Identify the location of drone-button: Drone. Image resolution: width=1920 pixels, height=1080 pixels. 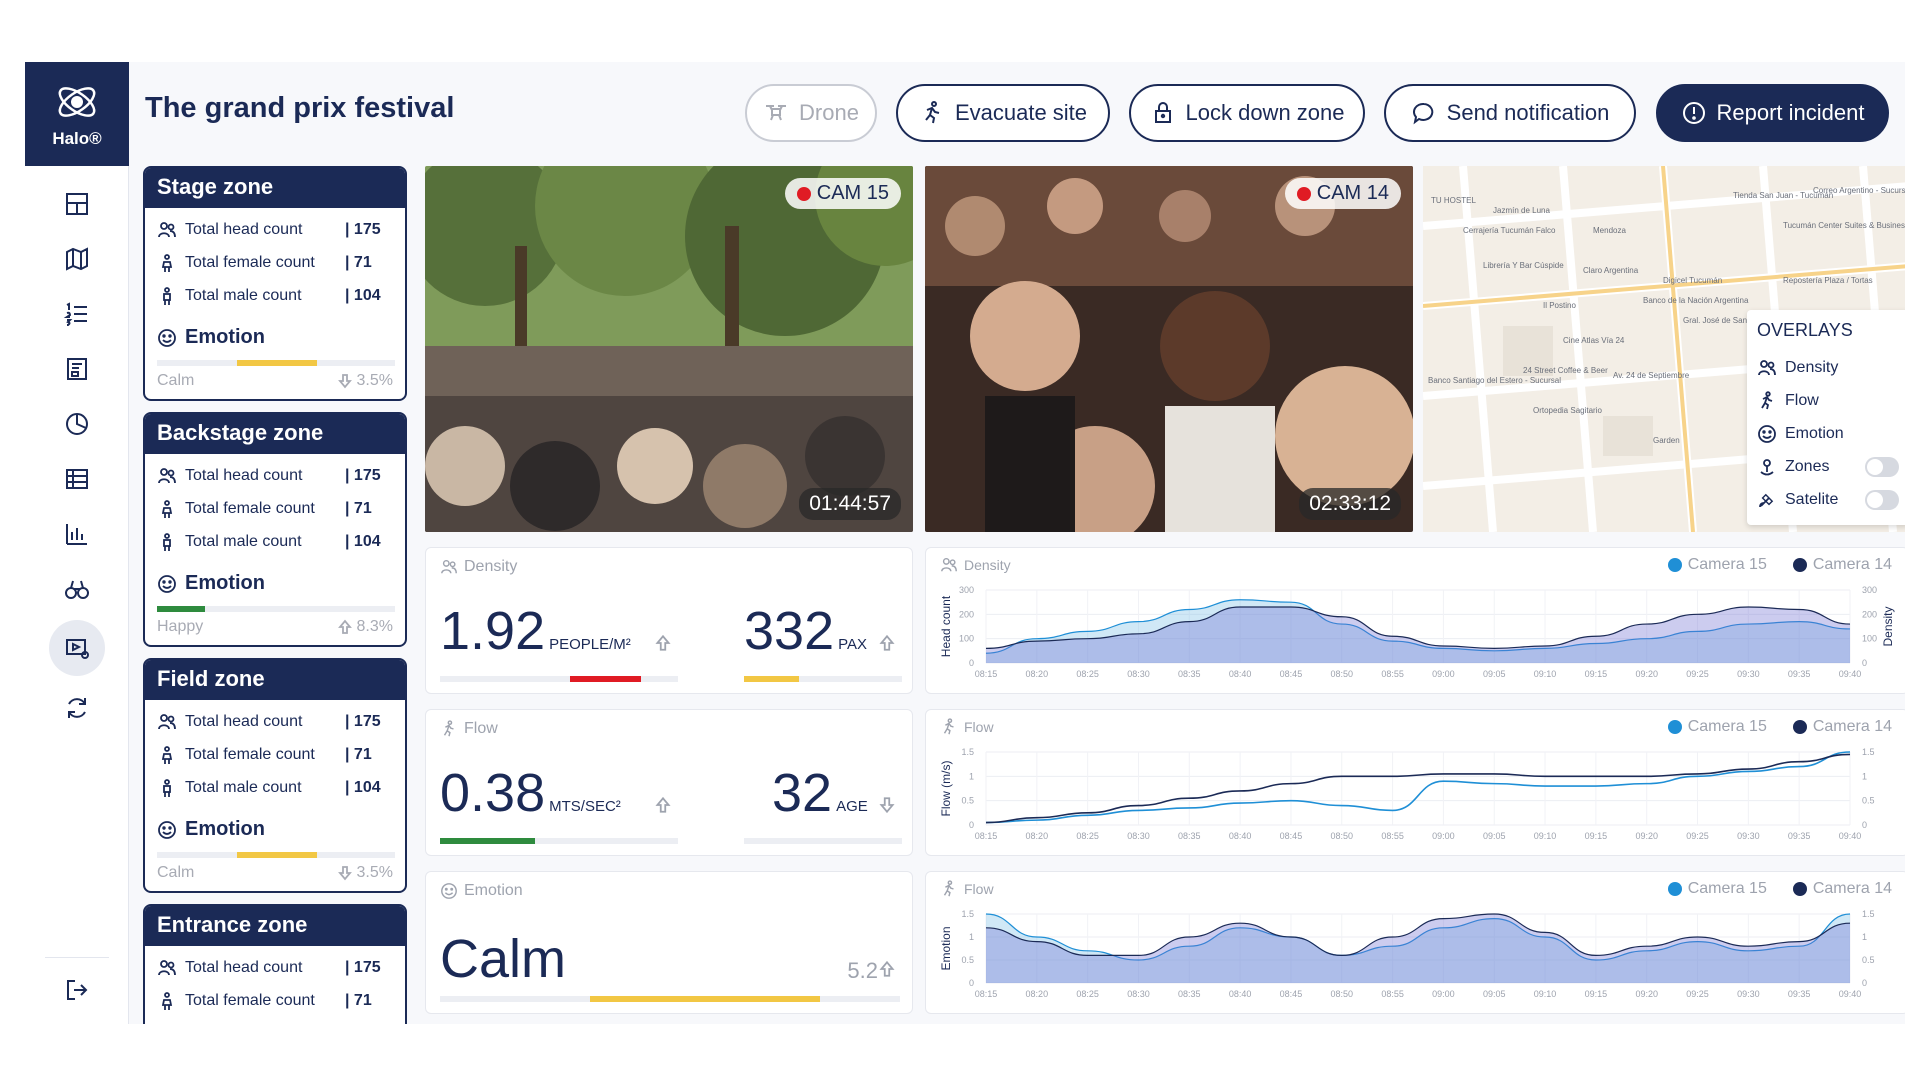
(811, 113).